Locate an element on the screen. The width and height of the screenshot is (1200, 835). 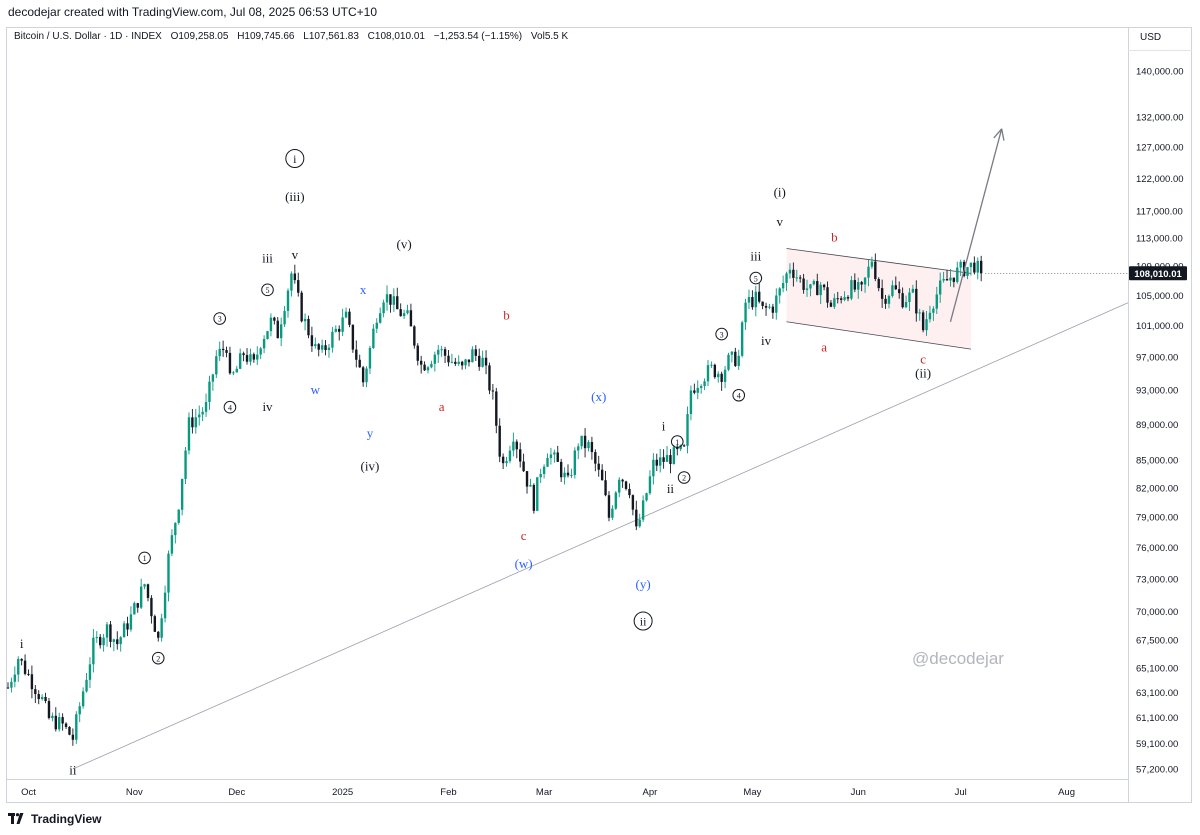
tradingview-footer: TradingView is located at coordinates (54, 819).